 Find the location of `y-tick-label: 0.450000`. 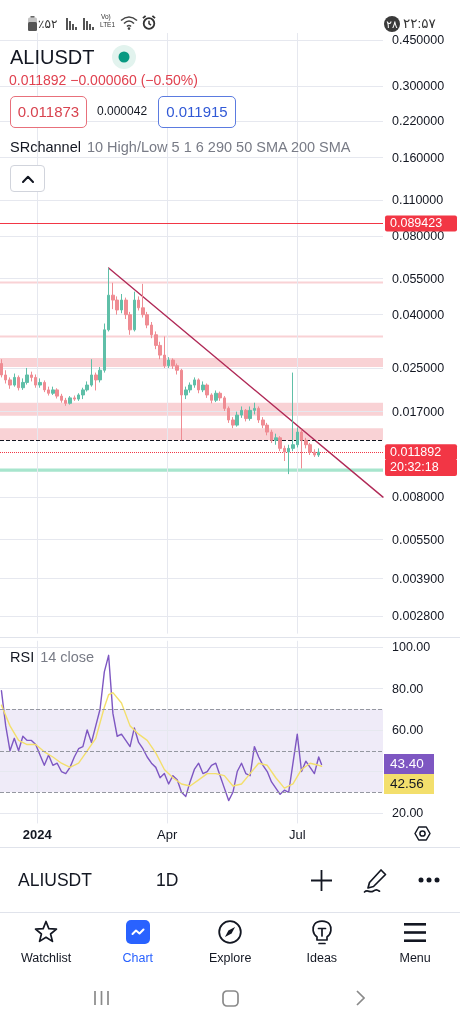

y-tick-label: 0.450000 is located at coordinates (418, 40).